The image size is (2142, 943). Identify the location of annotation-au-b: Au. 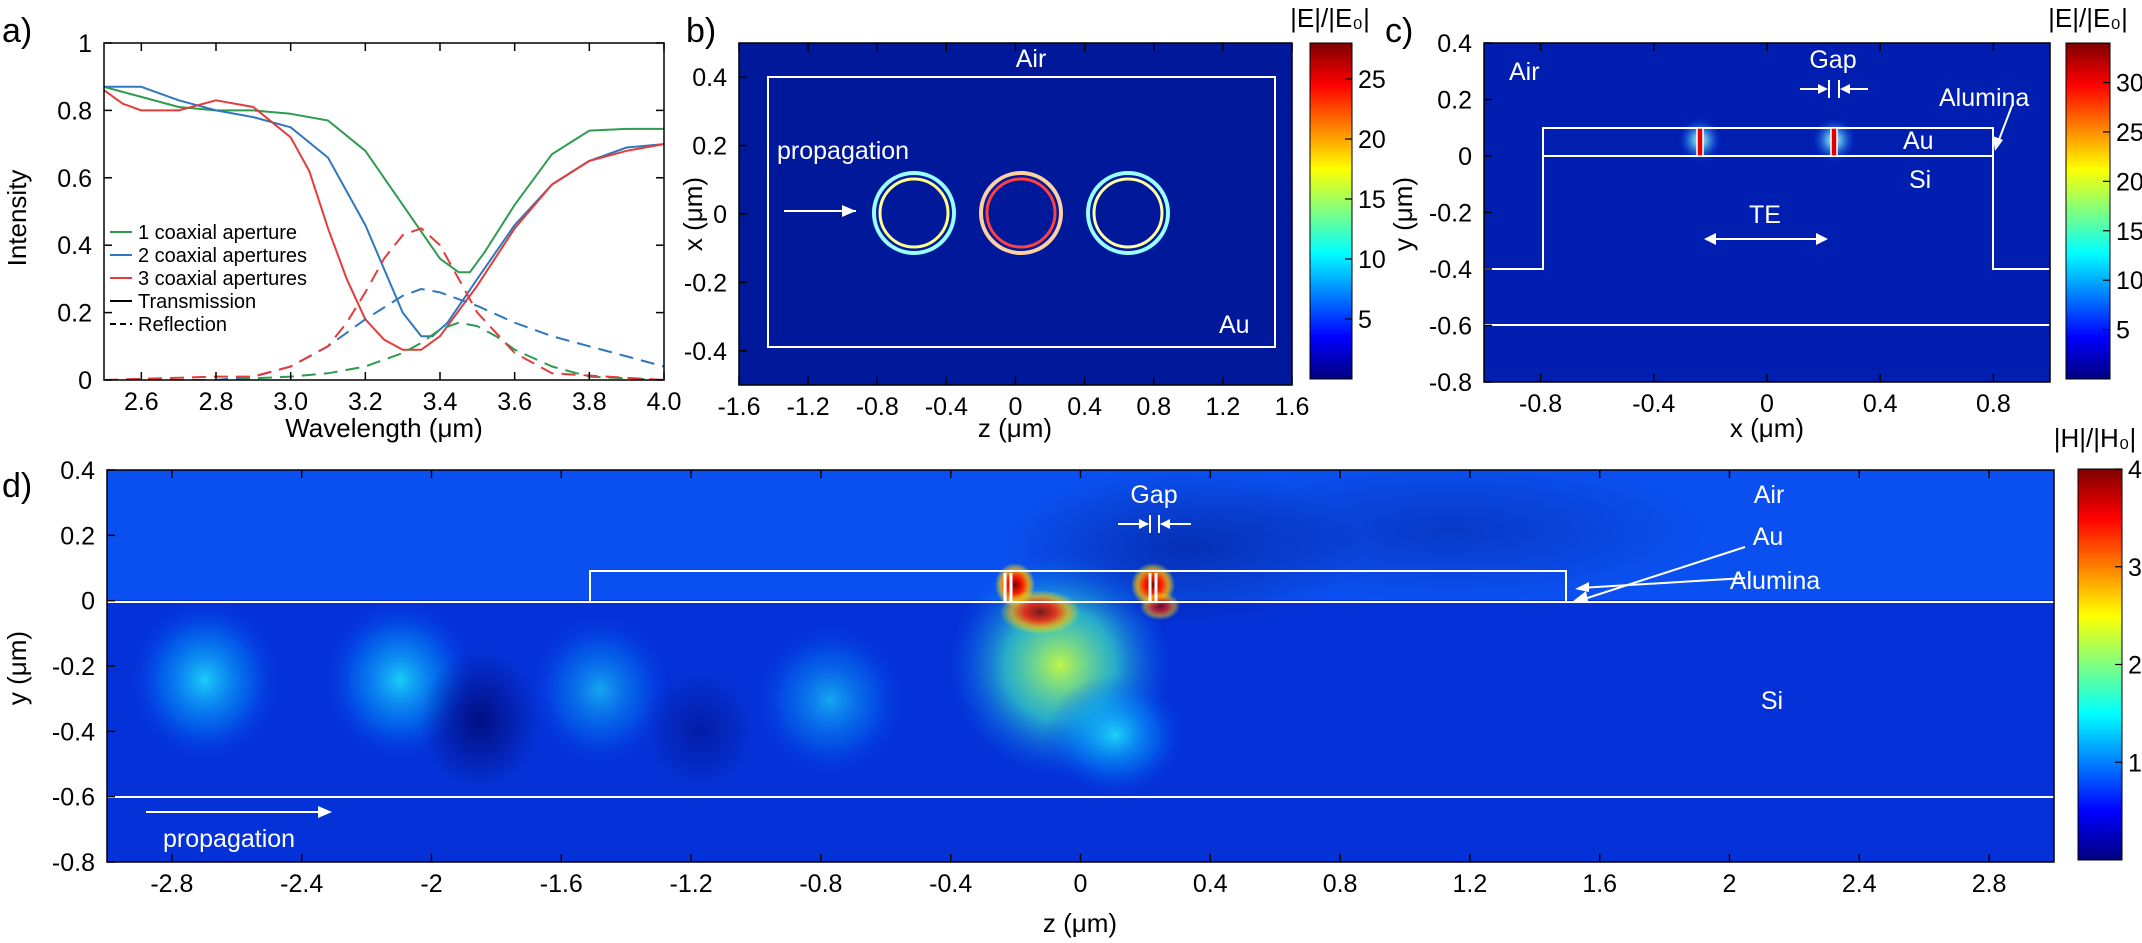
(1234, 325).